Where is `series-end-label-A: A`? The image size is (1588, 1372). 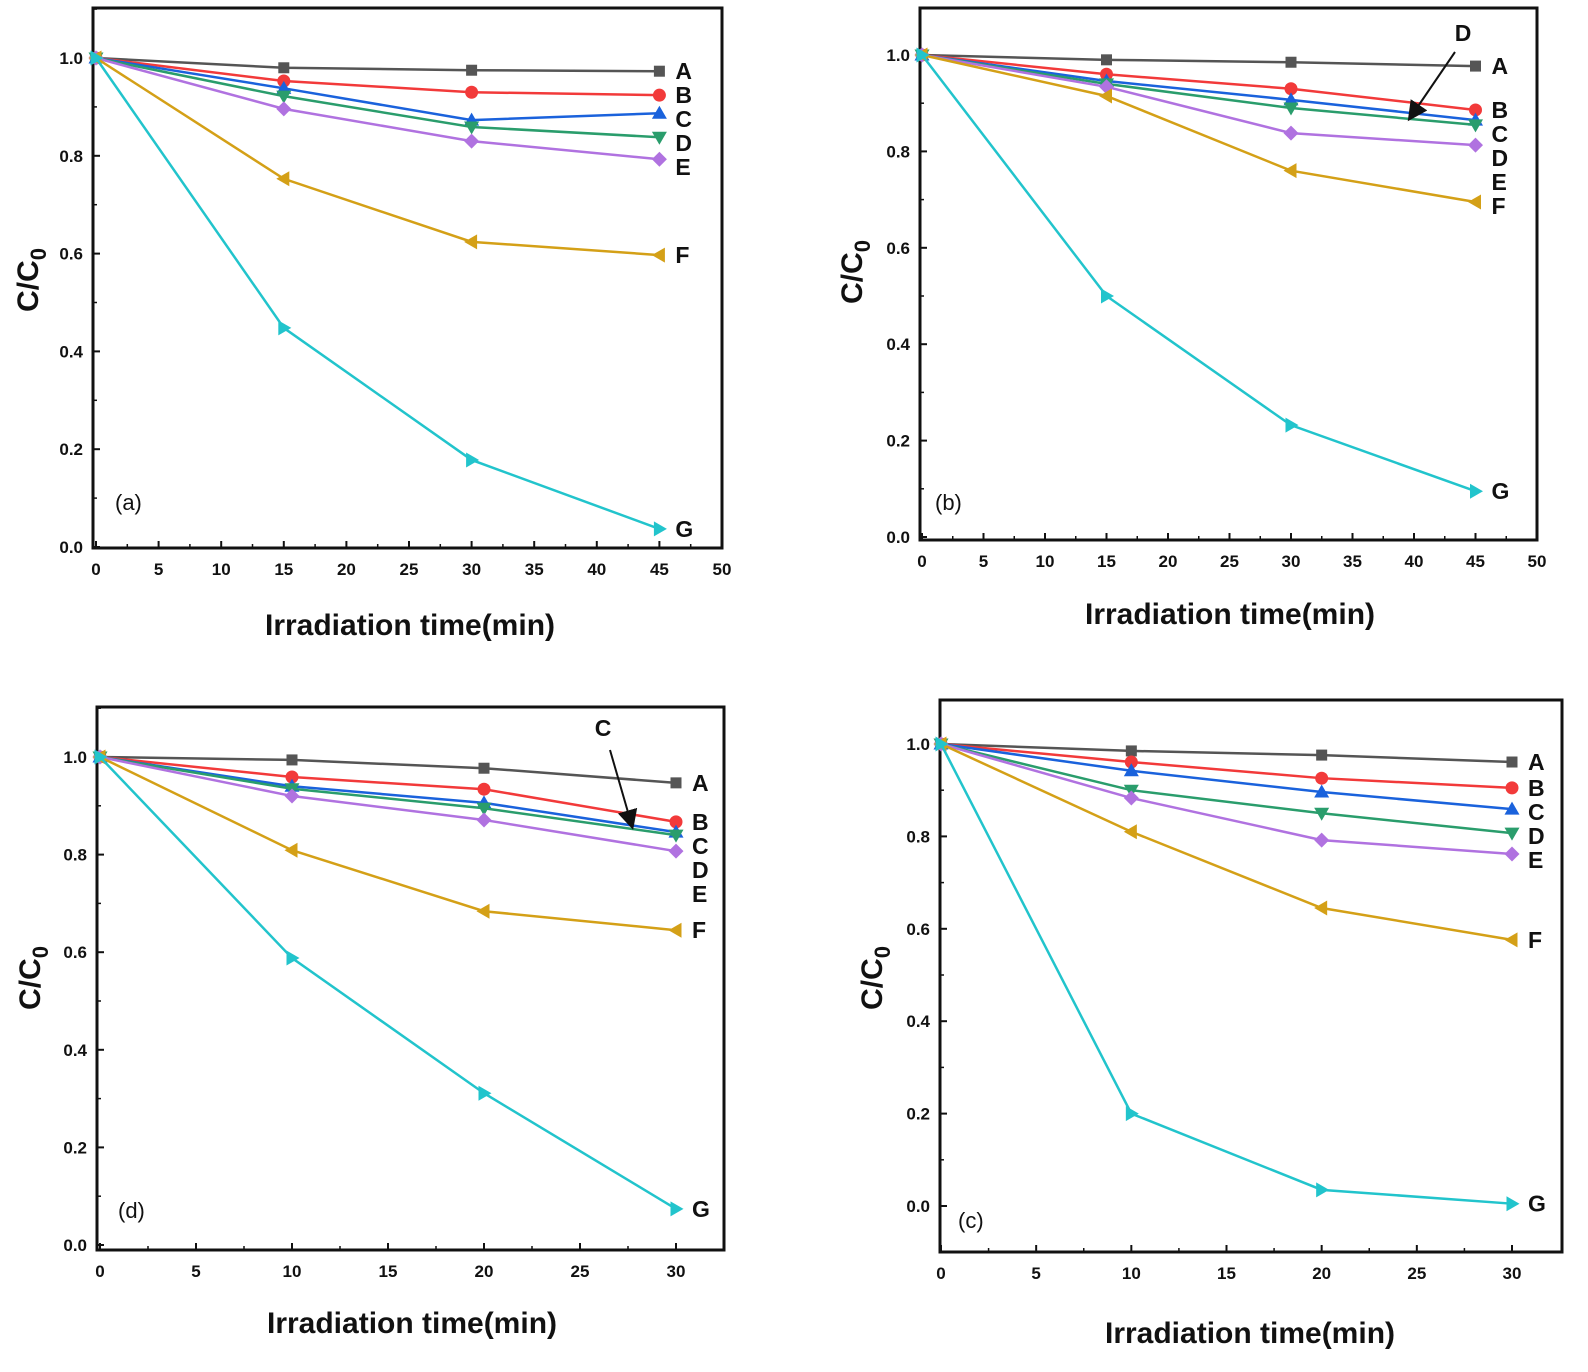
series-end-label-A: A is located at coordinates (1500, 66).